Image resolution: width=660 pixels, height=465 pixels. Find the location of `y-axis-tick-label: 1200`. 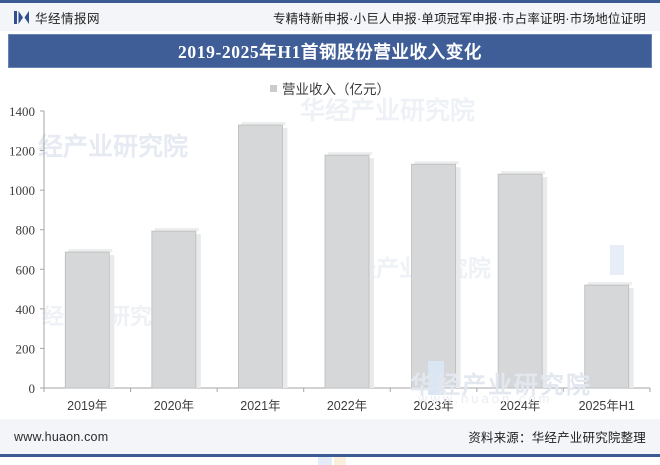

y-axis-tick-label: 1200 is located at coordinates (22, 151).